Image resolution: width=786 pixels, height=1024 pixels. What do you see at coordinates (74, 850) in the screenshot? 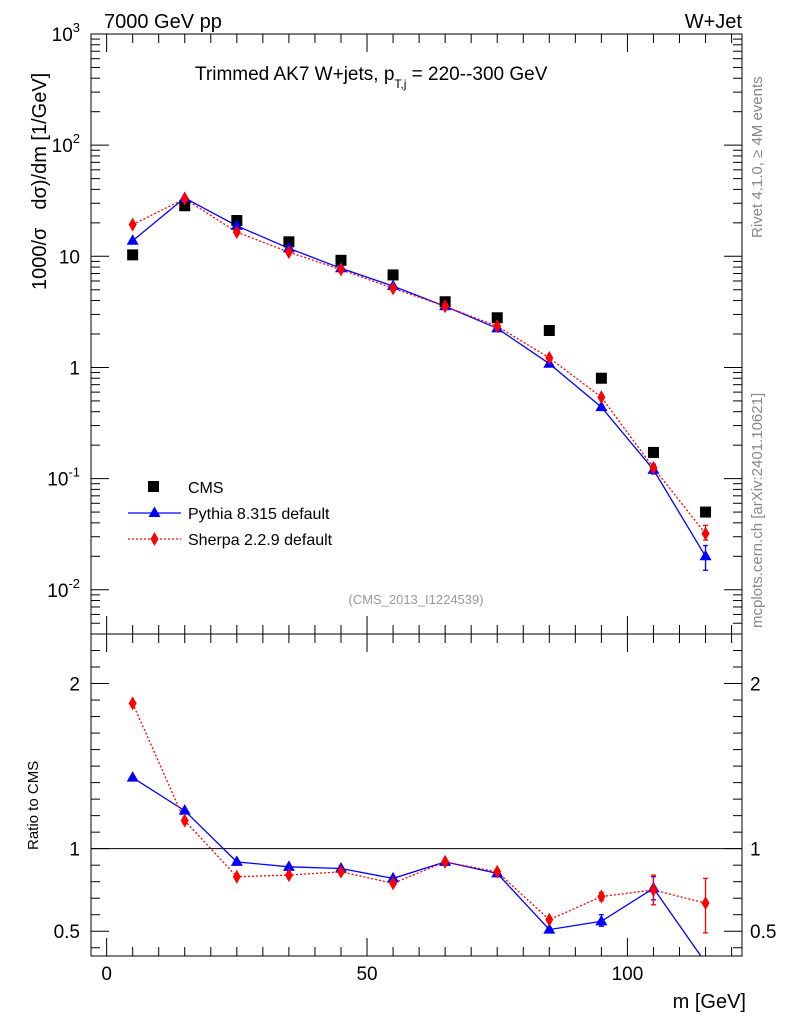
I see `ratio-tick-label-left: 1` at bounding box center [74, 850].